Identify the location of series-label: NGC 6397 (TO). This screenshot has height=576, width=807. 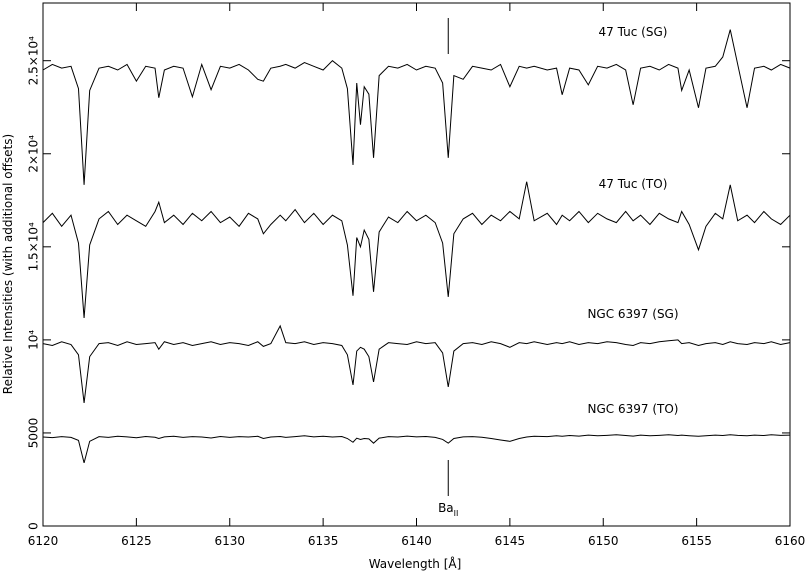
(633, 409).